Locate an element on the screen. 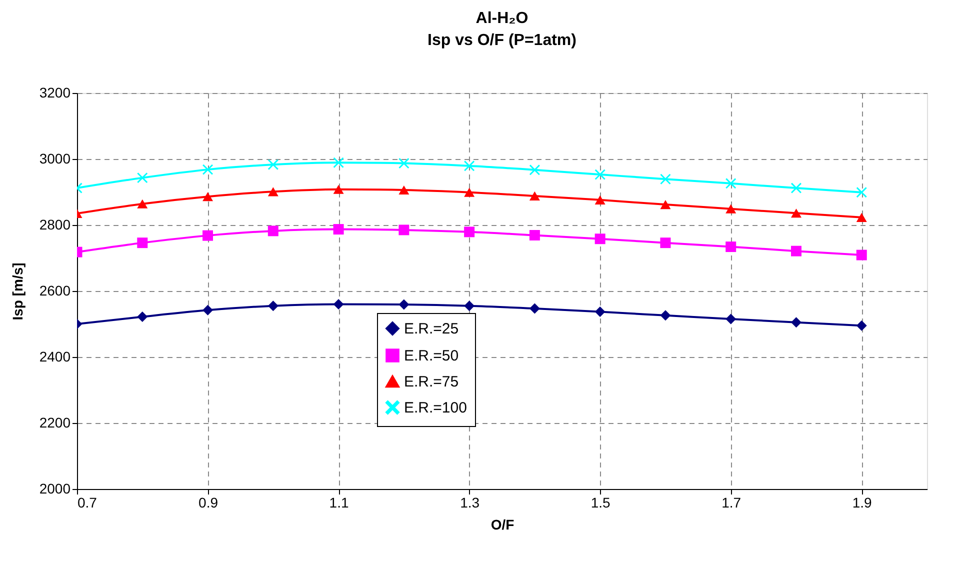 This screenshot has width=961, height=584. x-tick-label: 1.9 is located at coordinates (862, 502).